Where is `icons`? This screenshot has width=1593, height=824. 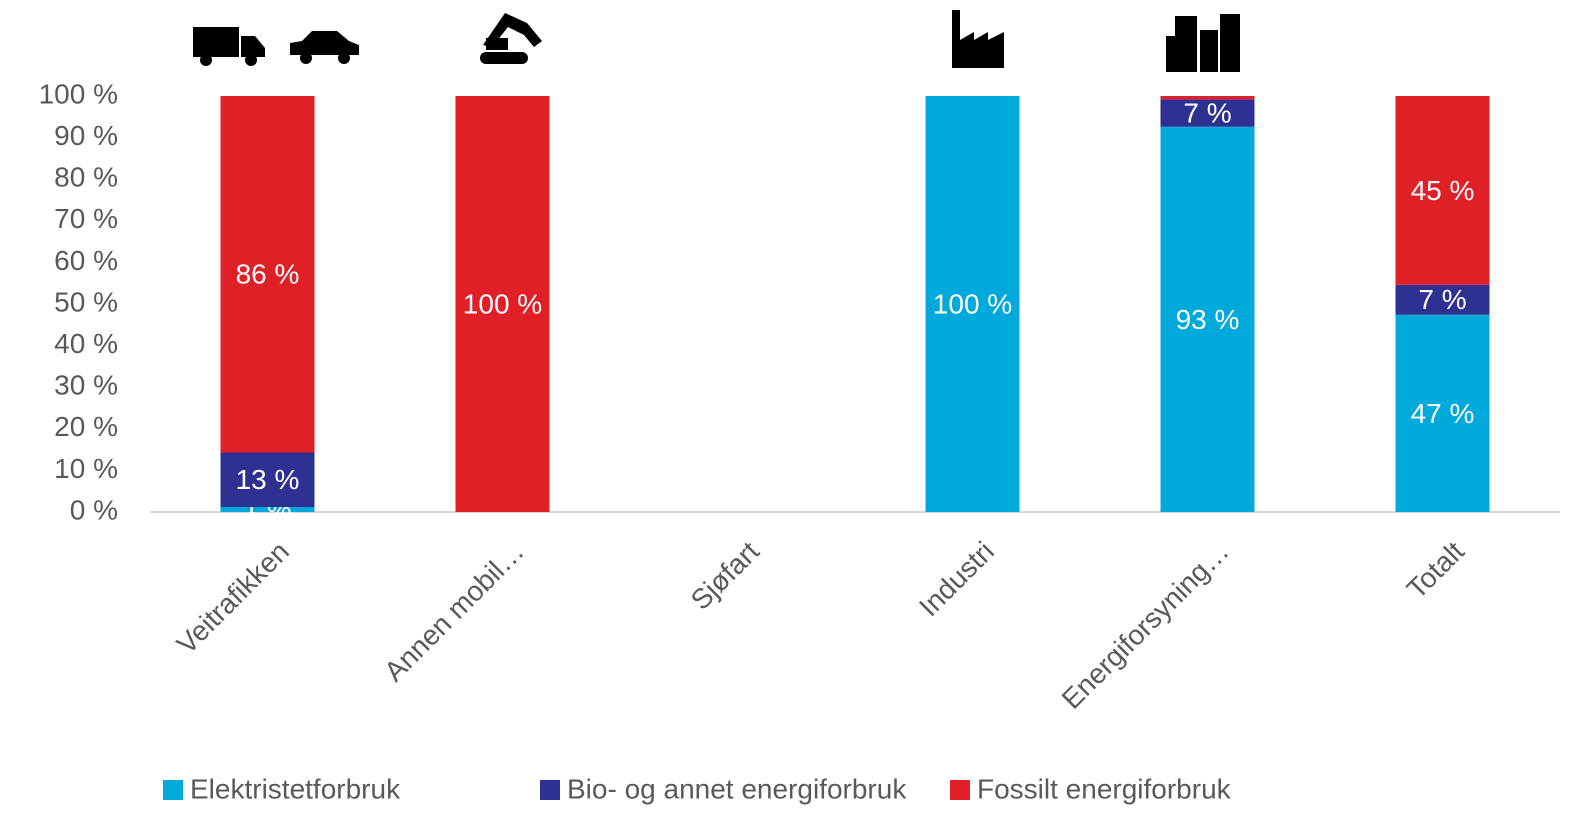
icons is located at coordinates (716, 41).